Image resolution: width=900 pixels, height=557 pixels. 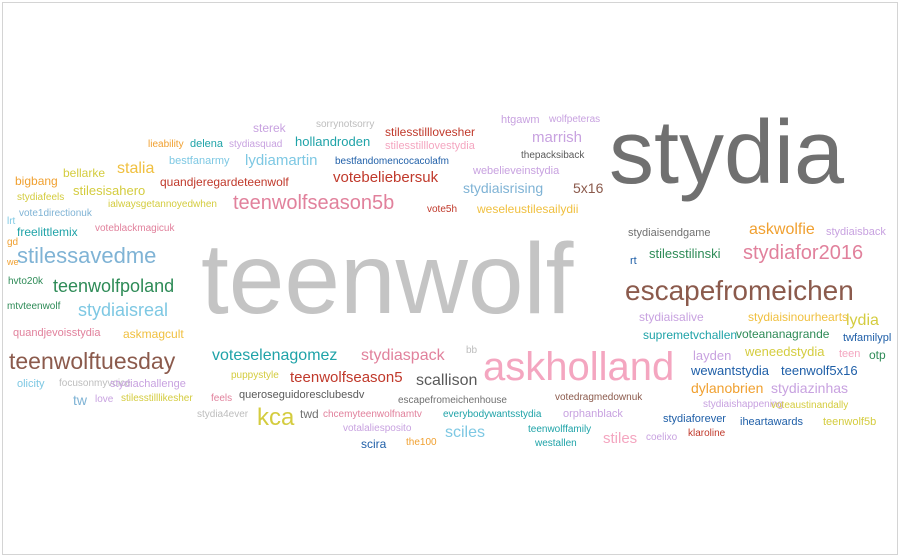 I want to click on word: kca, so click(x=276, y=417).